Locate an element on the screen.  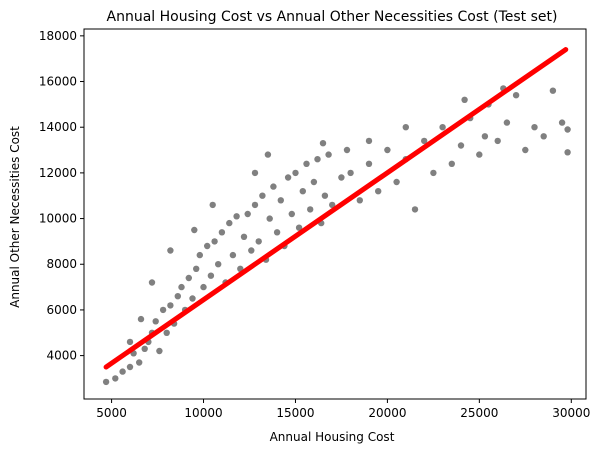
y-tick-label: 12000 is located at coordinates (58, 173).